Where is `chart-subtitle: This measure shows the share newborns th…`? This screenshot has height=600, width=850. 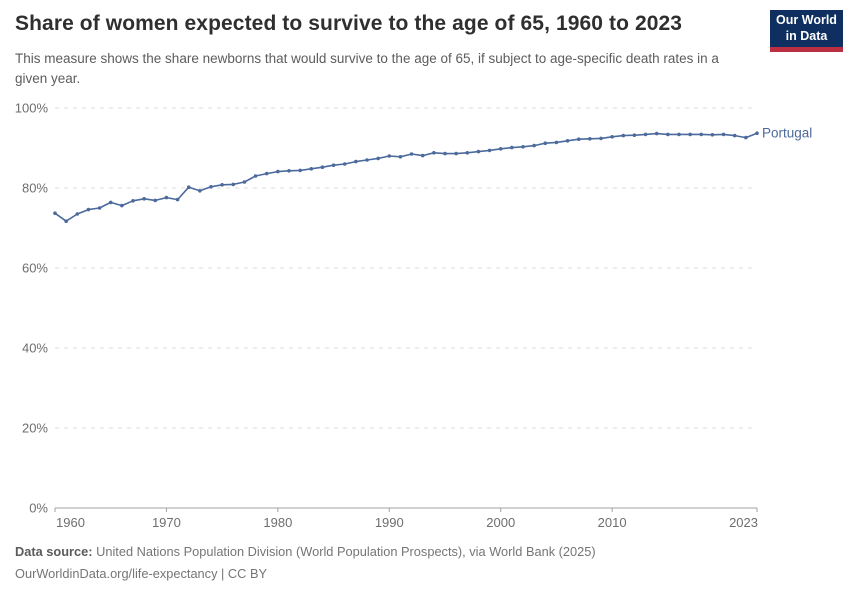
chart-subtitle: This measure shows the share newborns th… is located at coordinates (367, 68).